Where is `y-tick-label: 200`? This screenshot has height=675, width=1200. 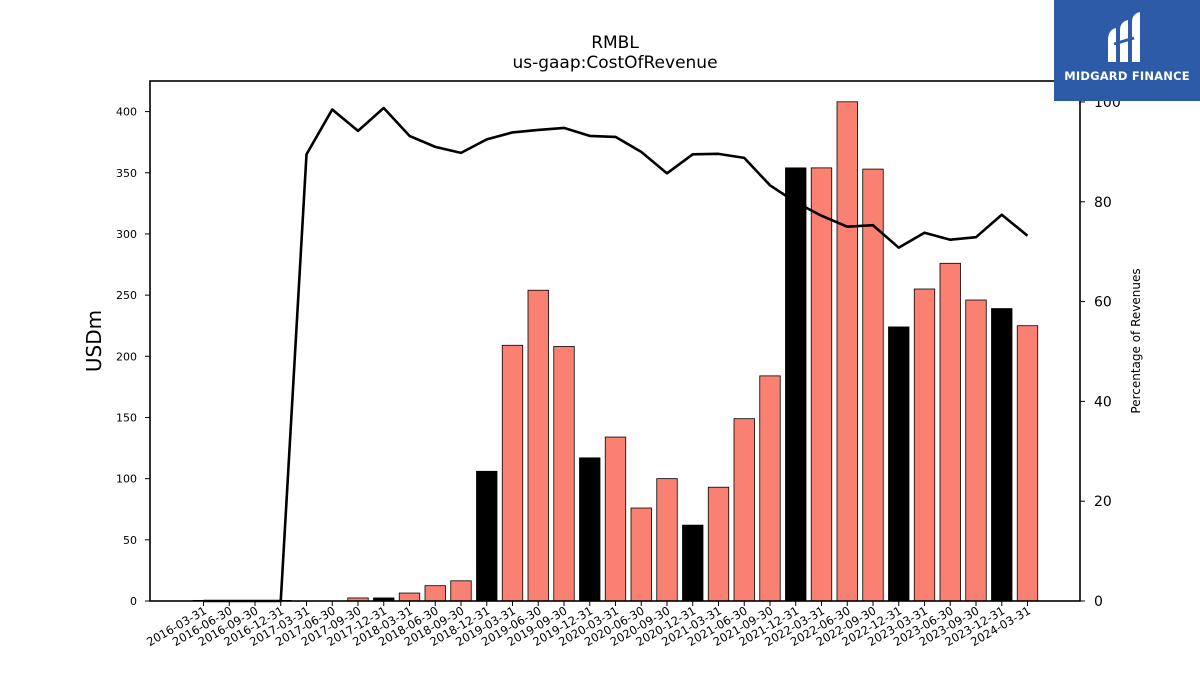
y-tick-label: 200 is located at coordinates (126, 356).